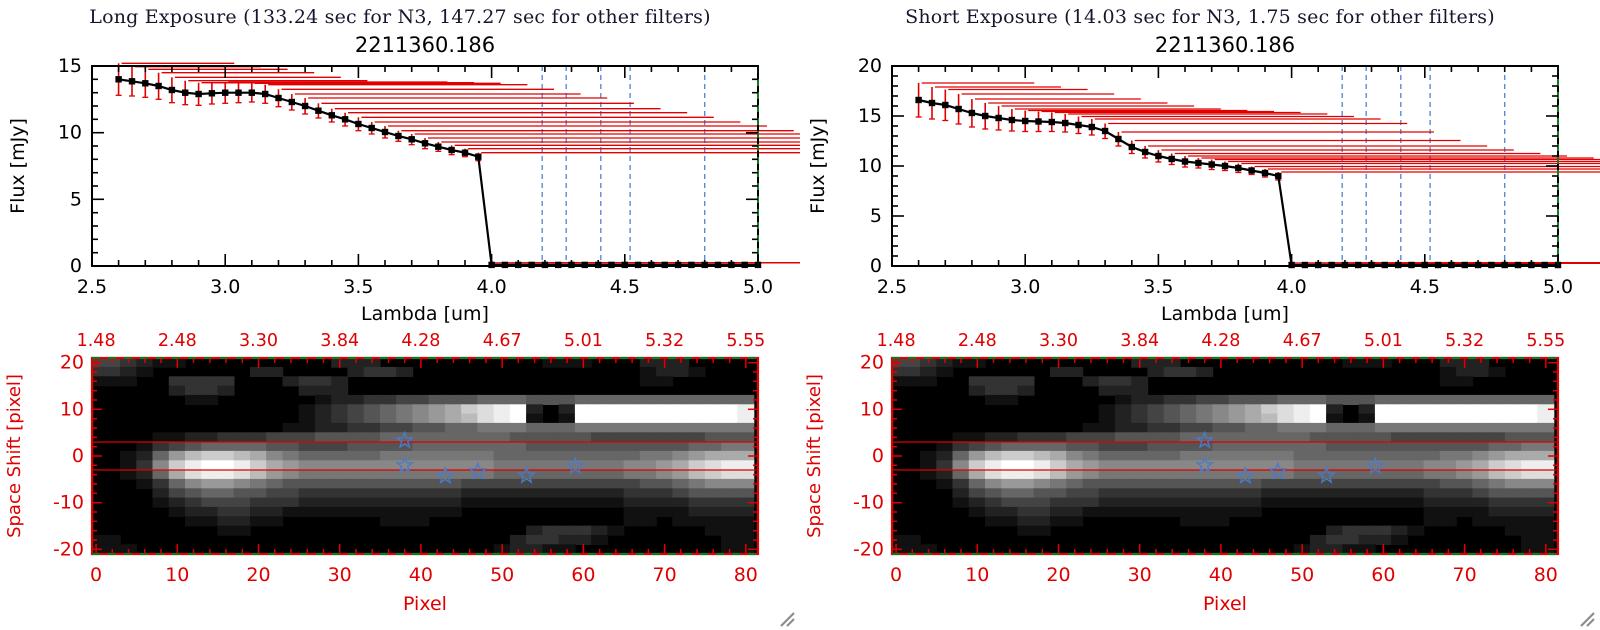  I want to click on svg-text: 5.32, so click(664, 341).